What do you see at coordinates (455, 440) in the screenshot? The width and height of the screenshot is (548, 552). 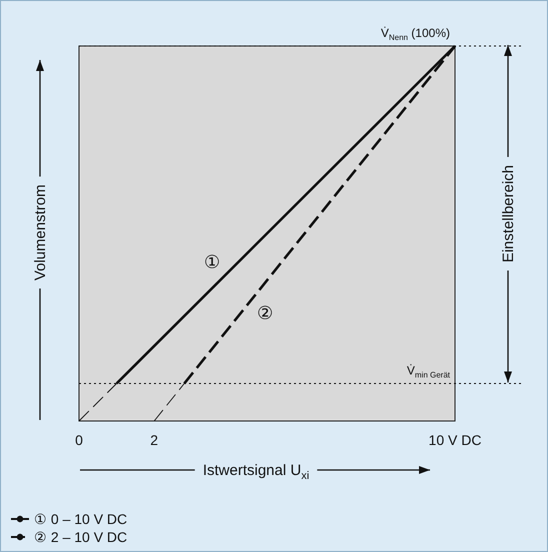 I see `x-tick-label: 10 V DC` at bounding box center [455, 440].